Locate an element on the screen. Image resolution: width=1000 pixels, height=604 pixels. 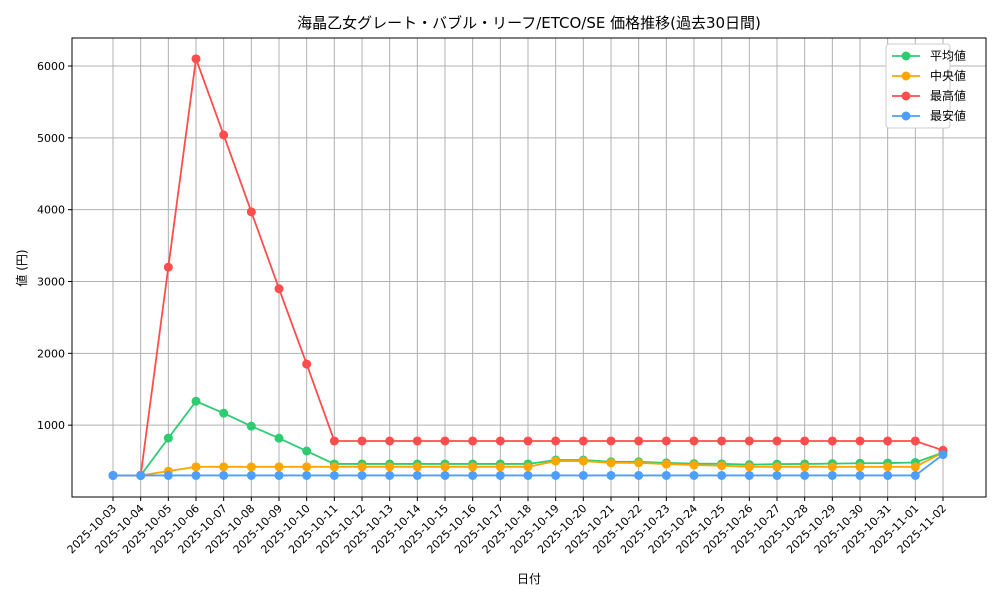
legend-label: 中央値 is located at coordinates (948, 75).